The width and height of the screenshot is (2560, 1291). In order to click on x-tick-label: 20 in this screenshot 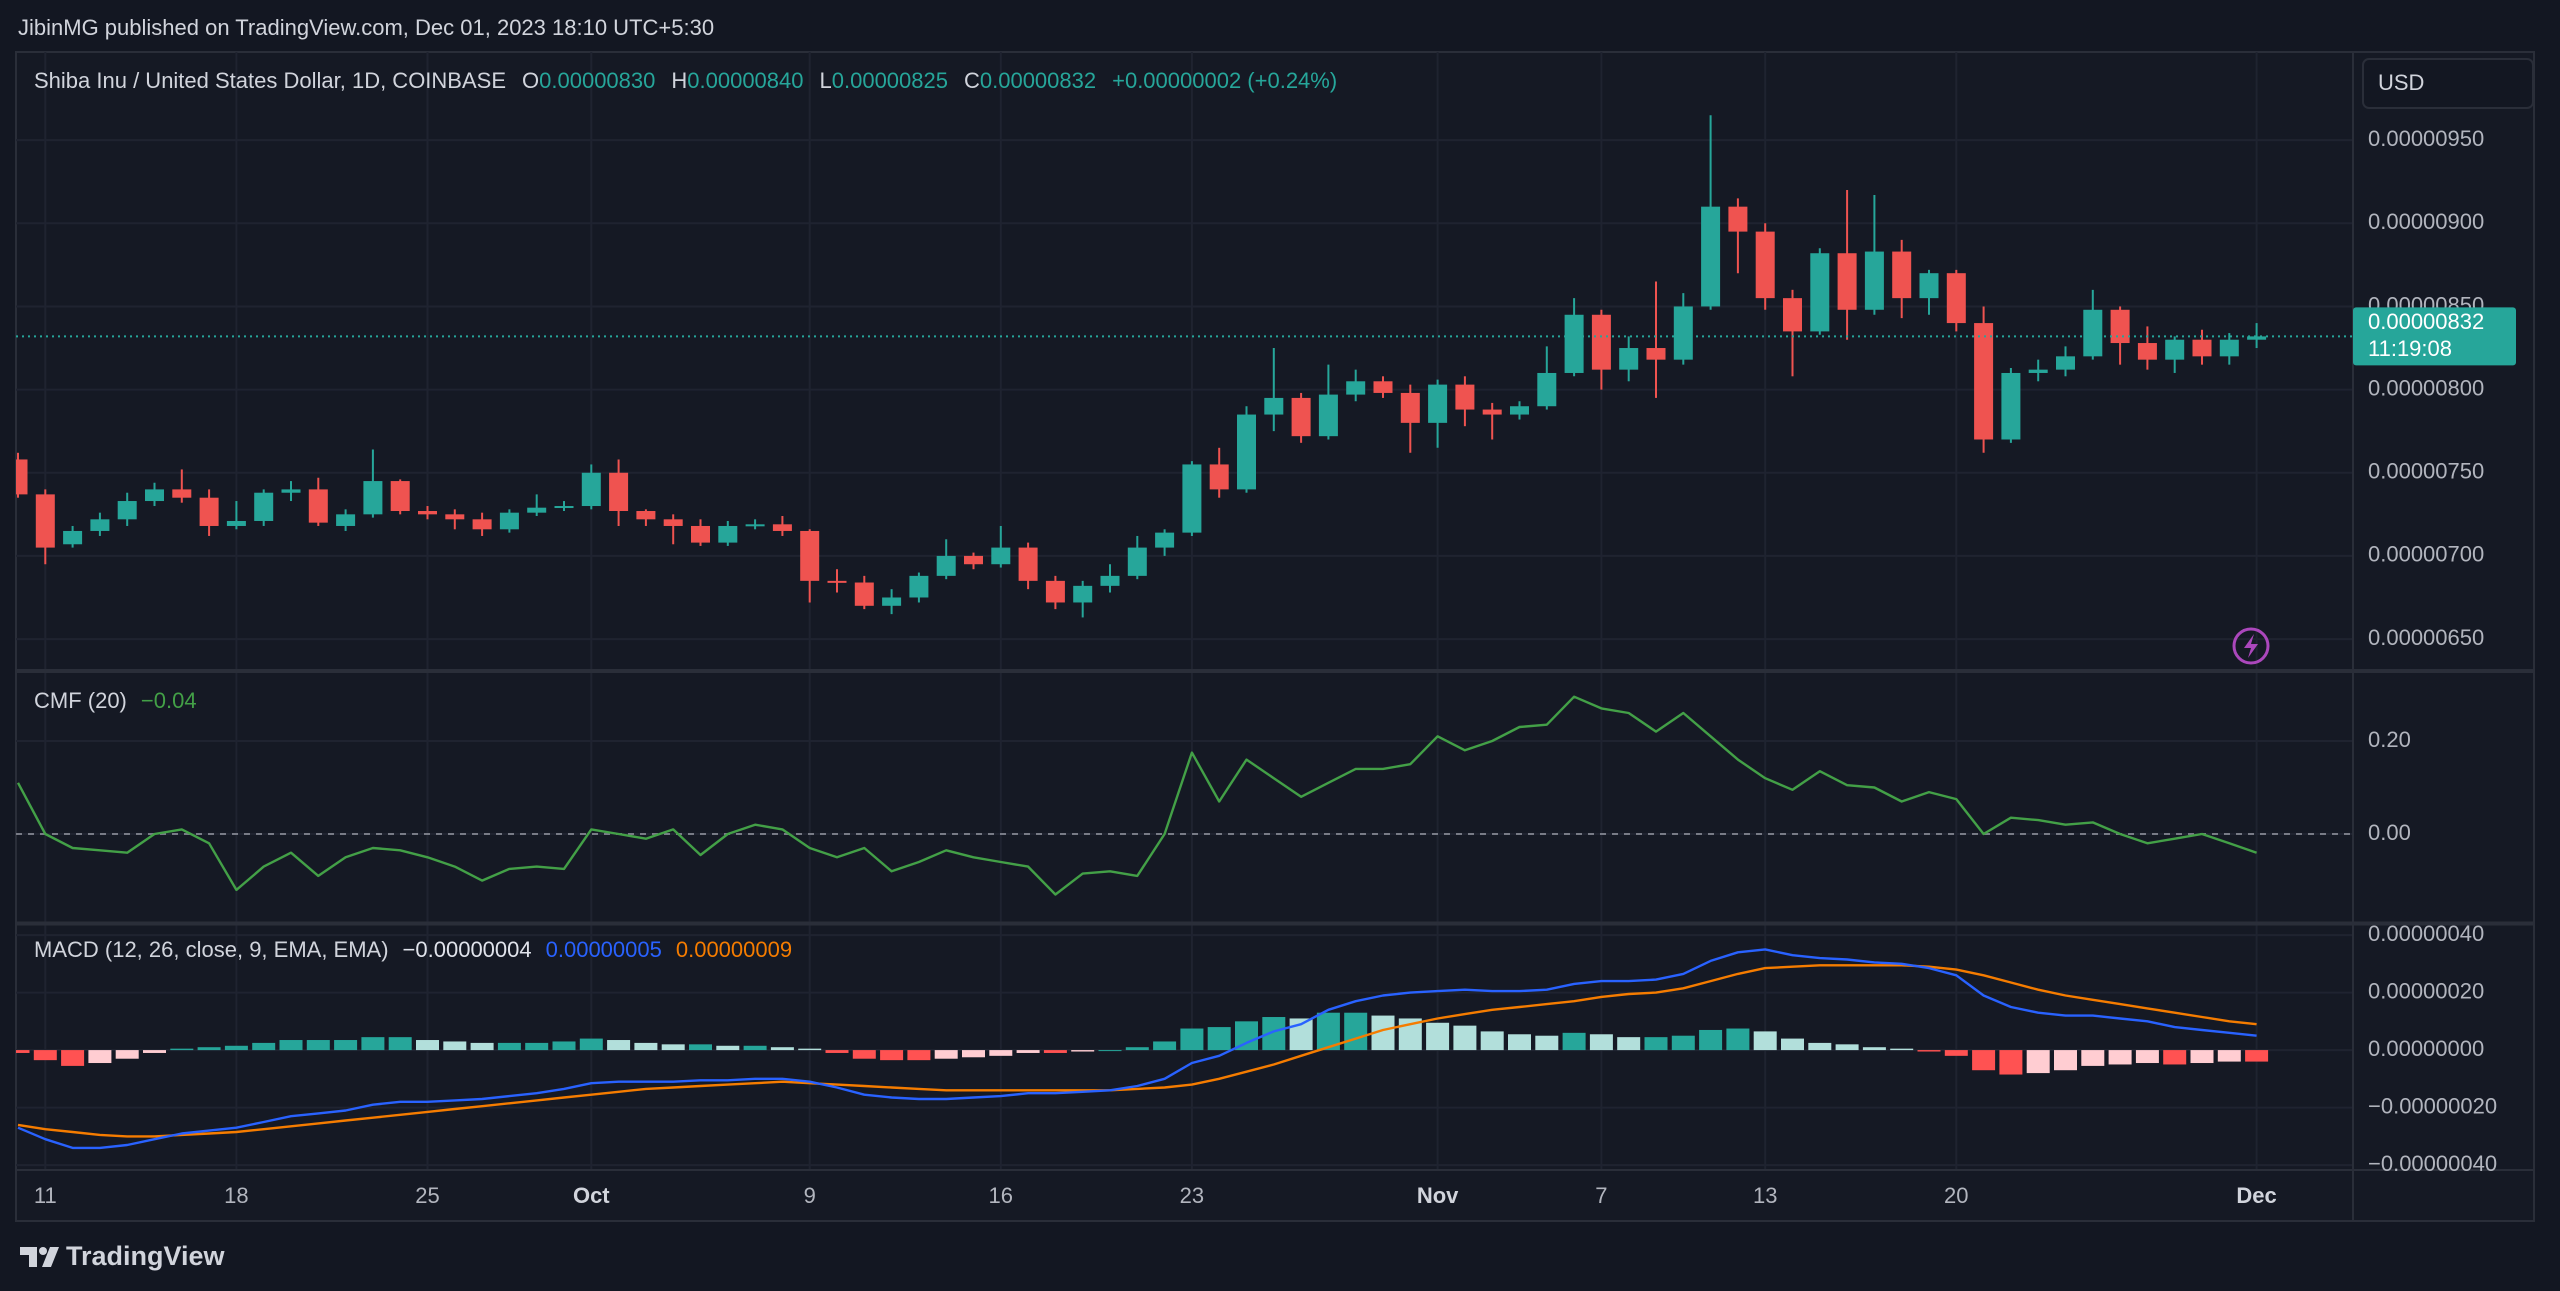, I will do `click(1956, 1195)`.